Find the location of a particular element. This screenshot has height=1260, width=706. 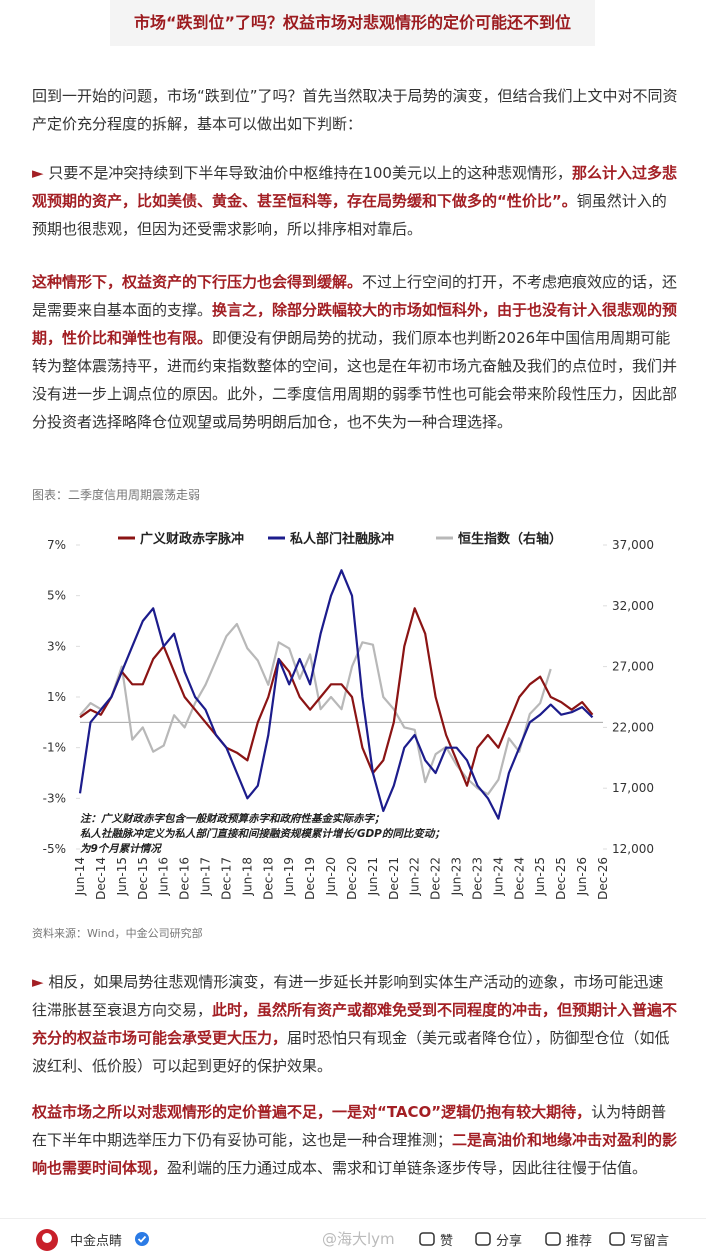

y-tick-label: 1% is located at coordinates (56, 697).